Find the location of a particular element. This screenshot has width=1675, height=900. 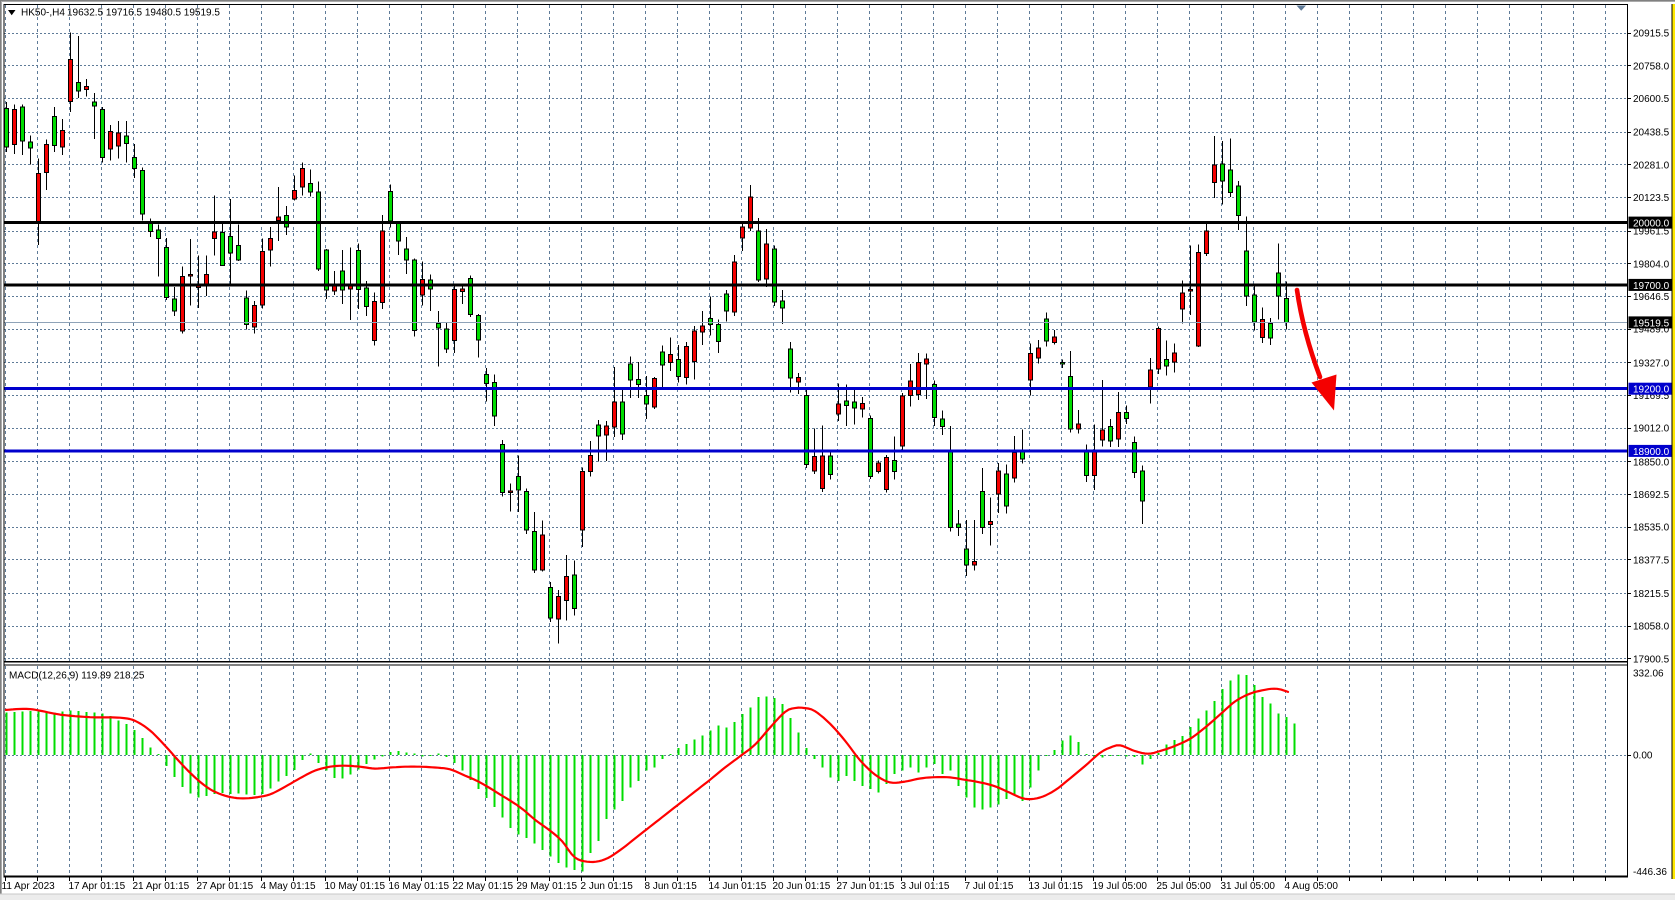

svg-text: 20281.0 is located at coordinates (1651, 165).